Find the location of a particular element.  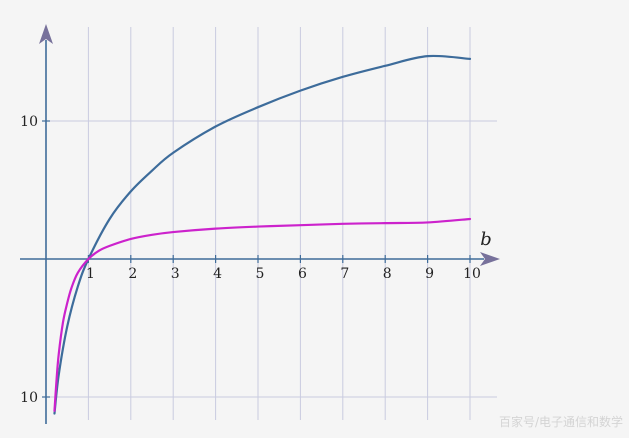

y-tick-label-0: 10 is located at coordinates (29, 122).